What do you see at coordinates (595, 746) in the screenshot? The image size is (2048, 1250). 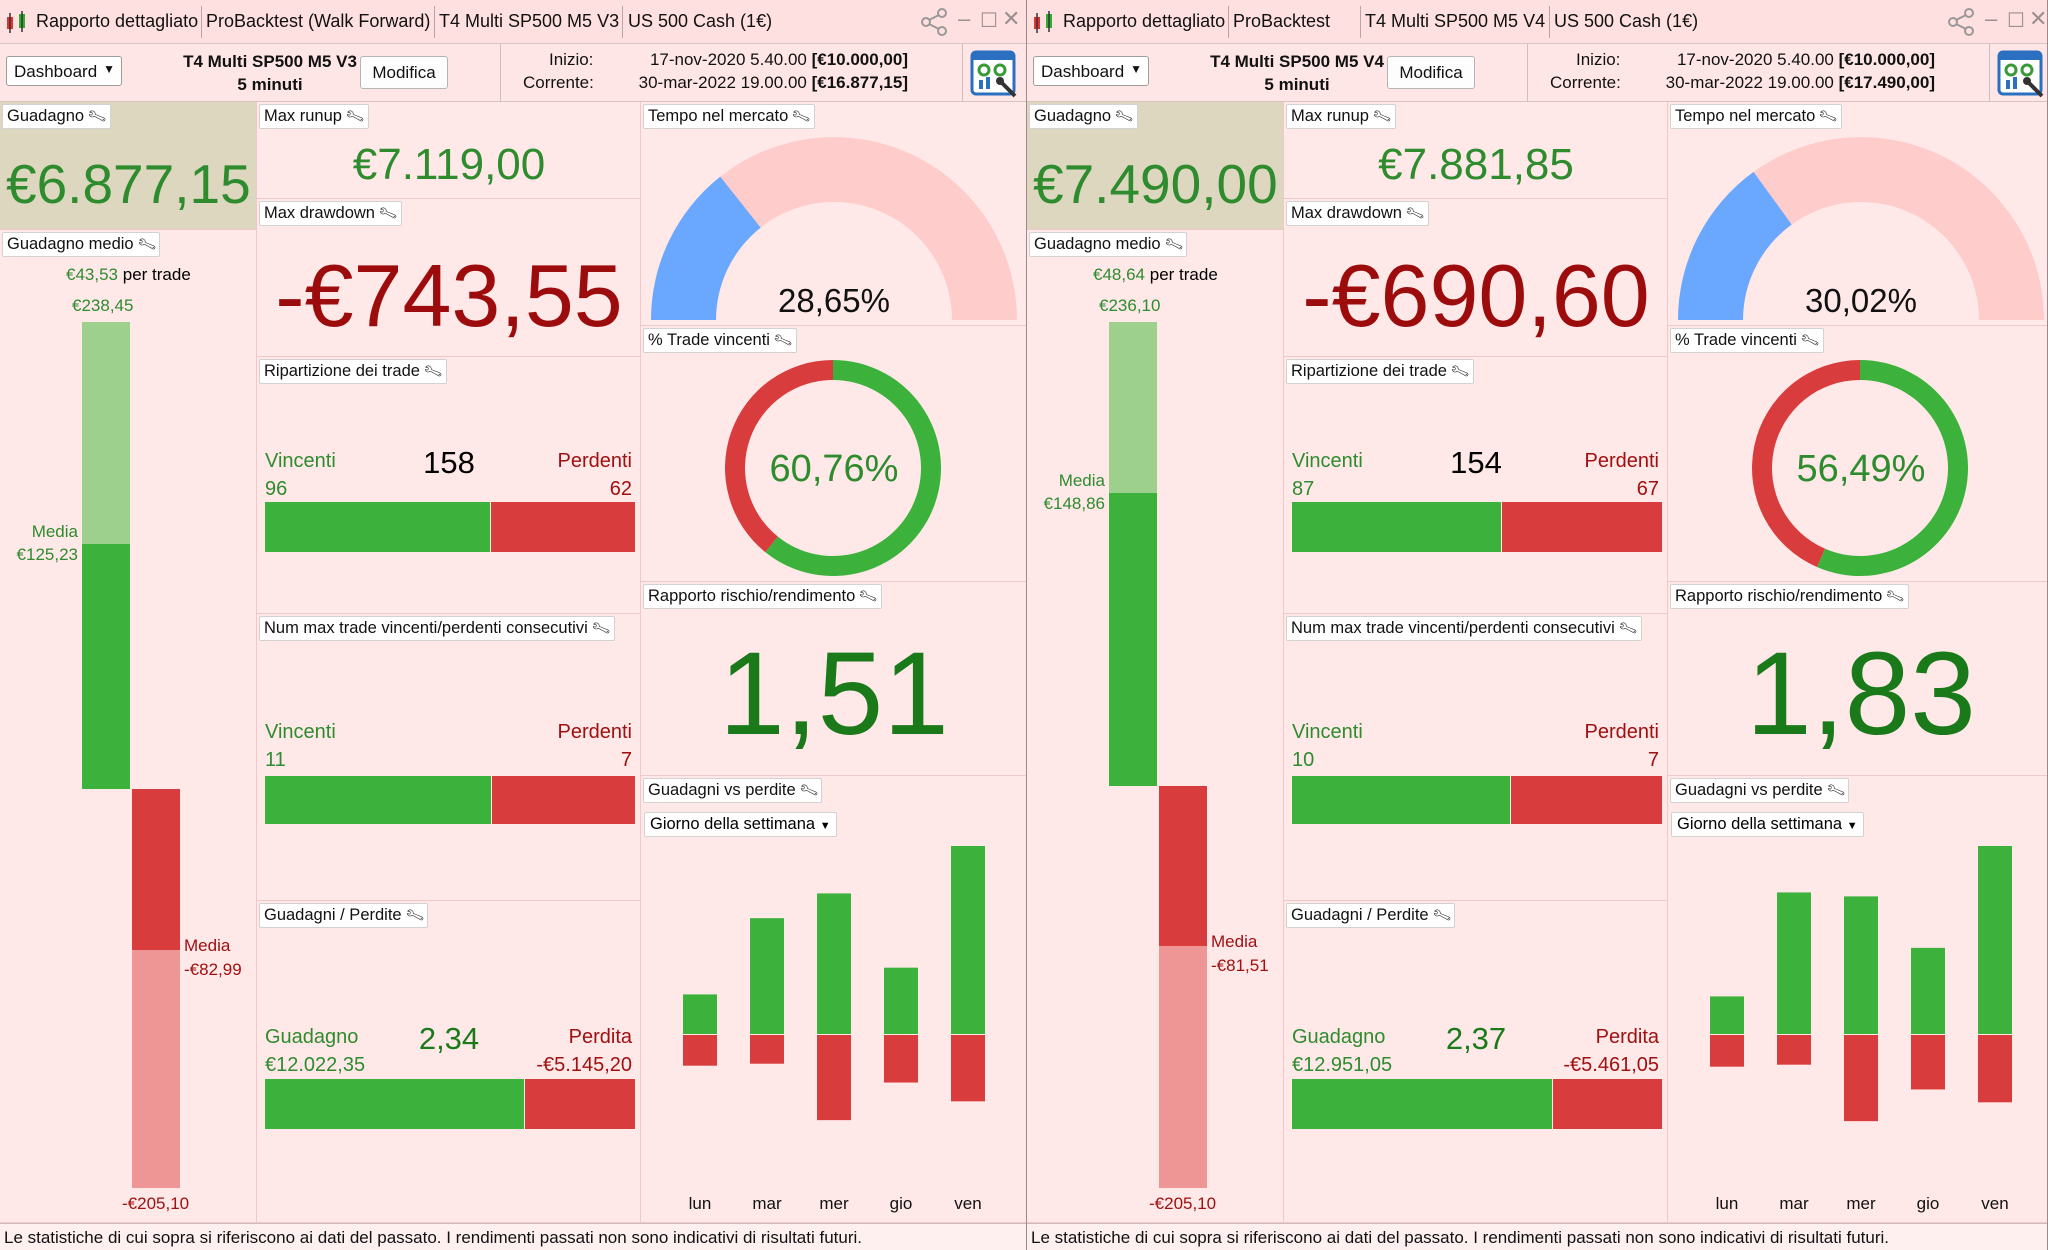 I see `consecutive-loss: Perdenti 7` at bounding box center [595, 746].